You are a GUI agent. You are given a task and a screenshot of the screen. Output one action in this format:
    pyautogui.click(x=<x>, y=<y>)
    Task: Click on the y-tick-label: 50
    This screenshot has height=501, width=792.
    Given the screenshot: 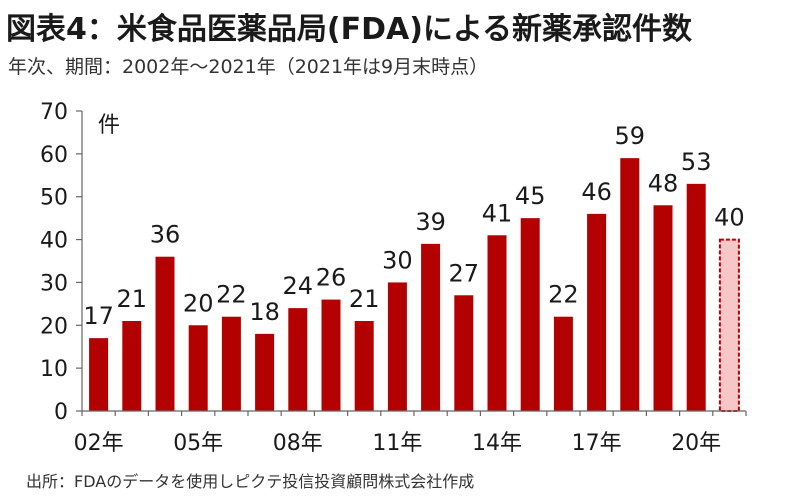 What is the action you would take?
    pyautogui.click(x=54, y=198)
    